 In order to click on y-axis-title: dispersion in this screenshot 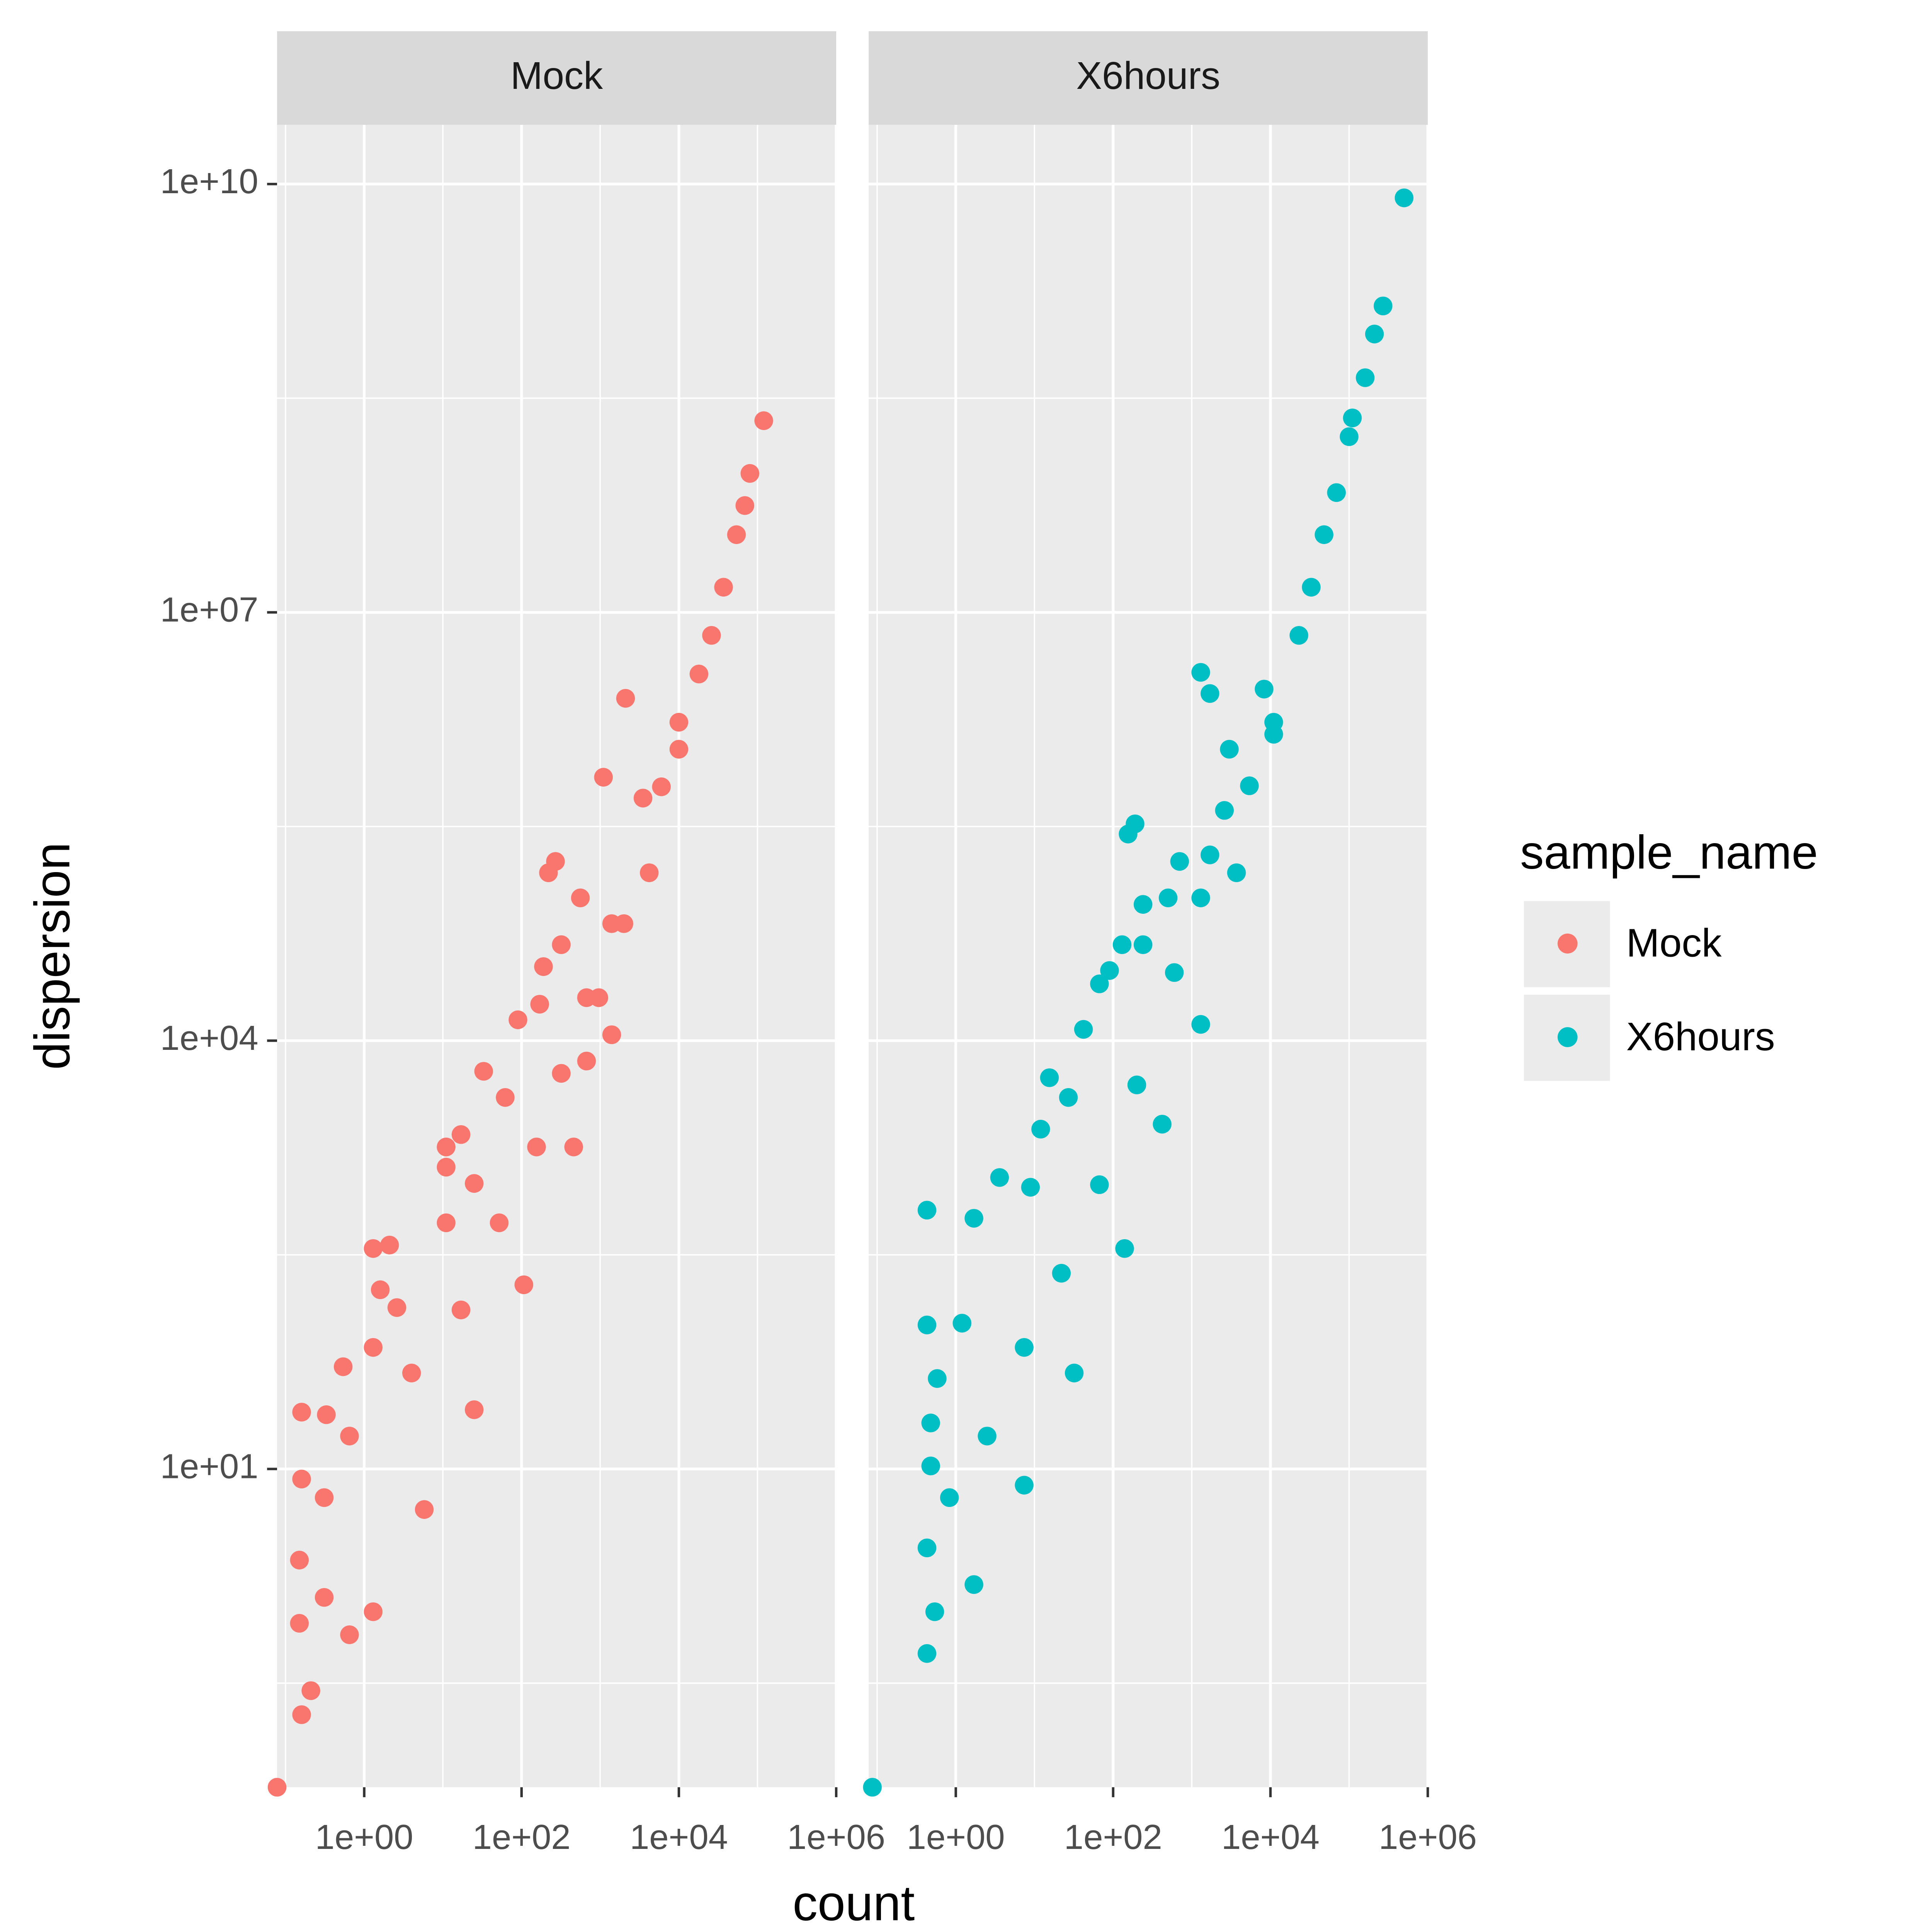, I will do `click(52, 956)`.